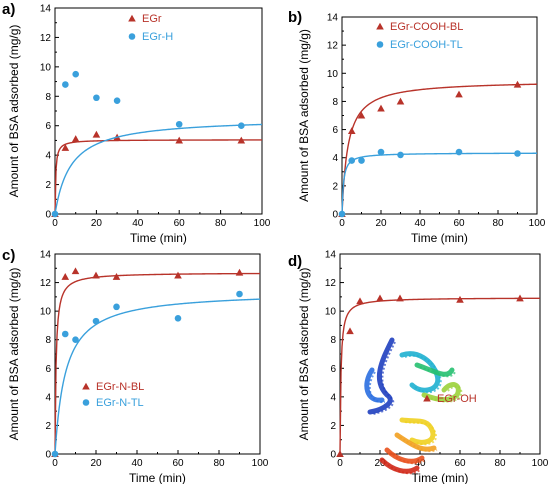  What do you see at coordinates (157, 37) in the screenshot?
I see `legend-entry: EGr-H` at bounding box center [157, 37].